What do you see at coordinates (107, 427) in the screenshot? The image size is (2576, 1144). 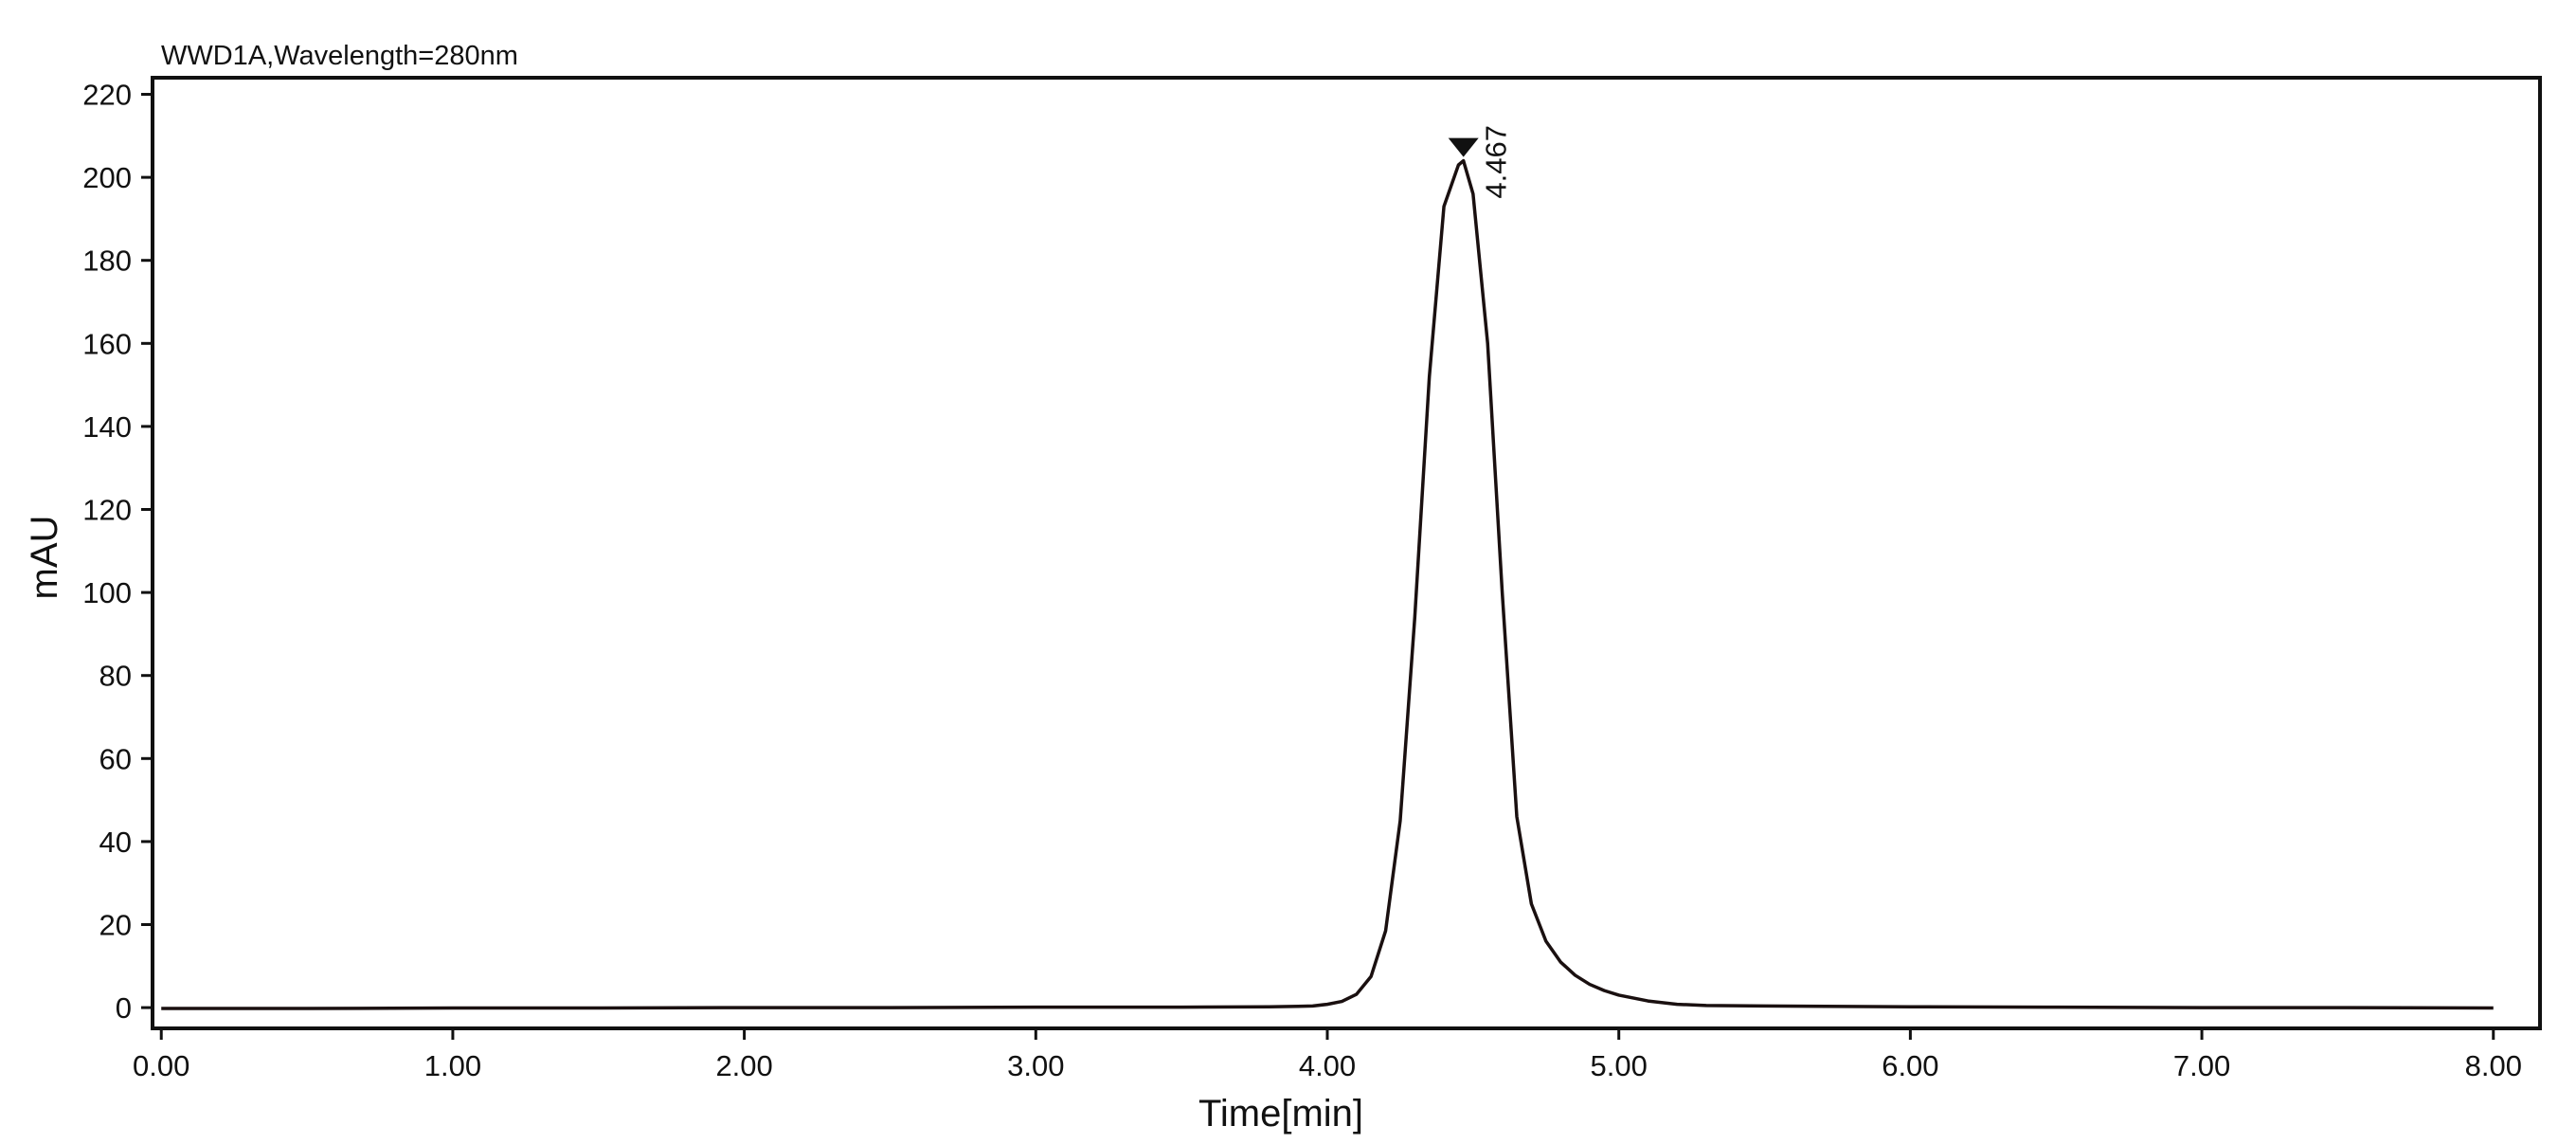 I see `y-tick-label: 140` at bounding box center [107, 427].